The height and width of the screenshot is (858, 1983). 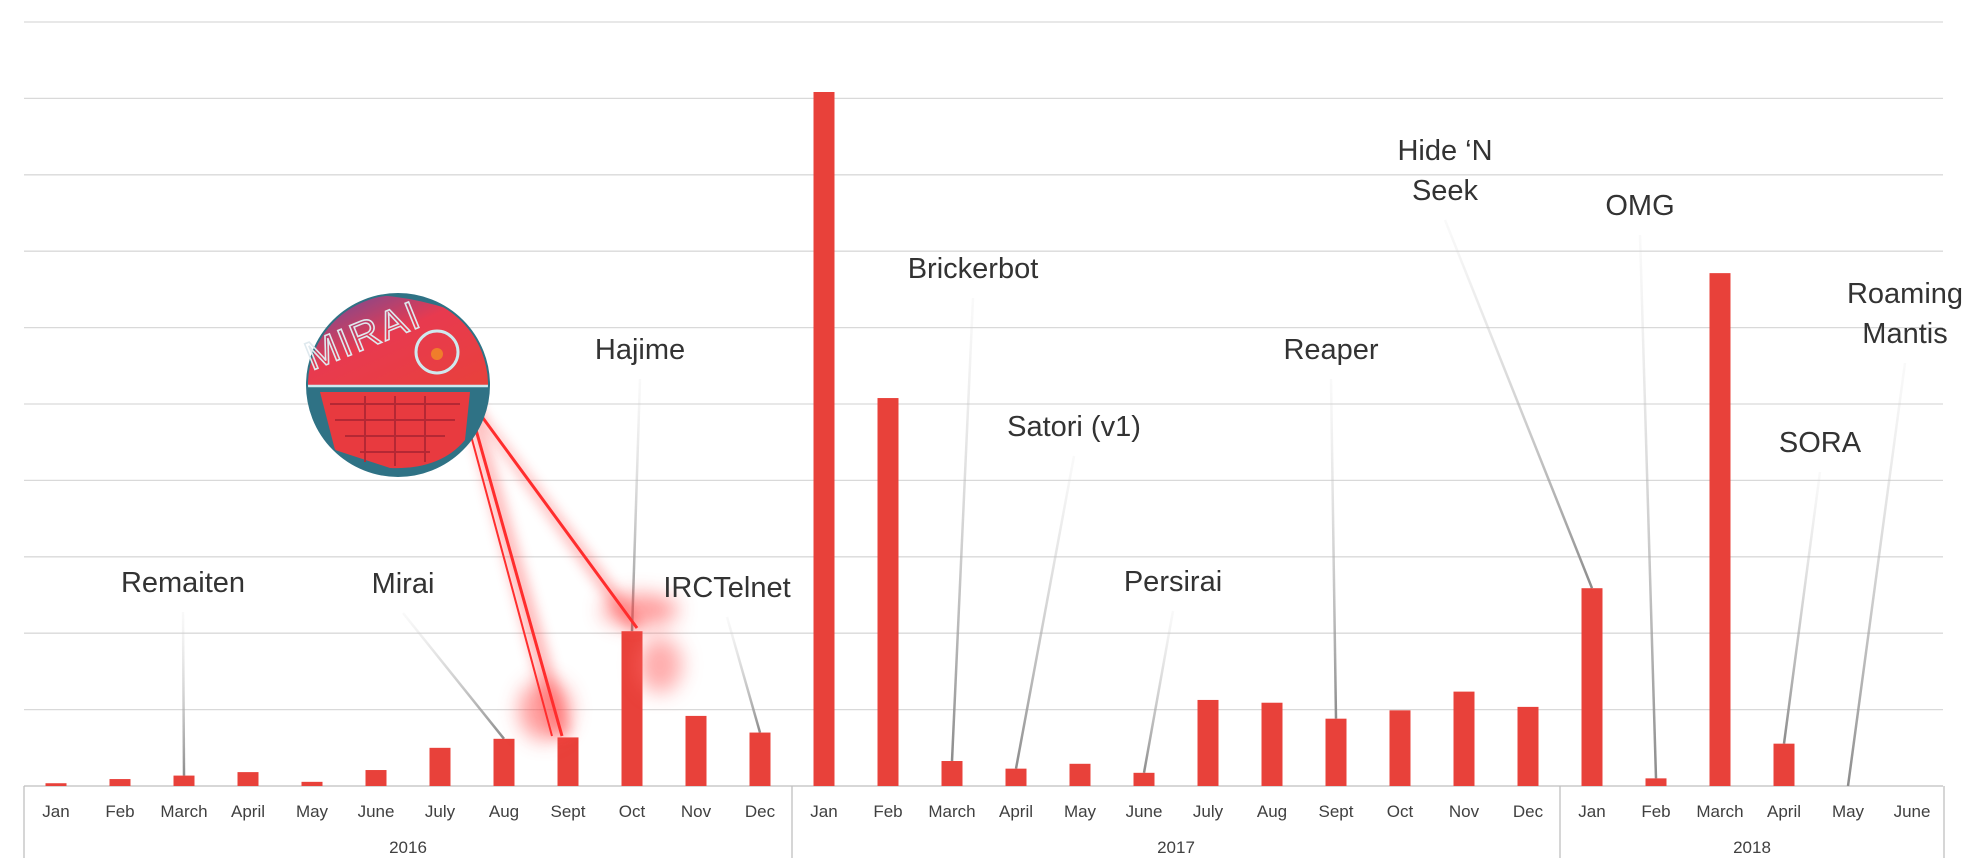 What do you see at coordinates (1820, 443) in the screenshot?
I see `annotation-label: SORA` at bounding box center [1820, 443].